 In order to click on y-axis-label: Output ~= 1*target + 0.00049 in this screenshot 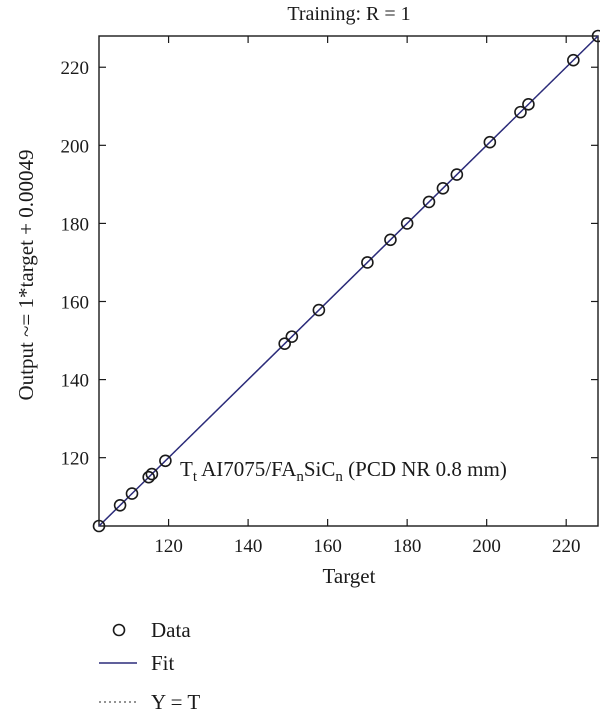, I will do `click(26, 274)`.